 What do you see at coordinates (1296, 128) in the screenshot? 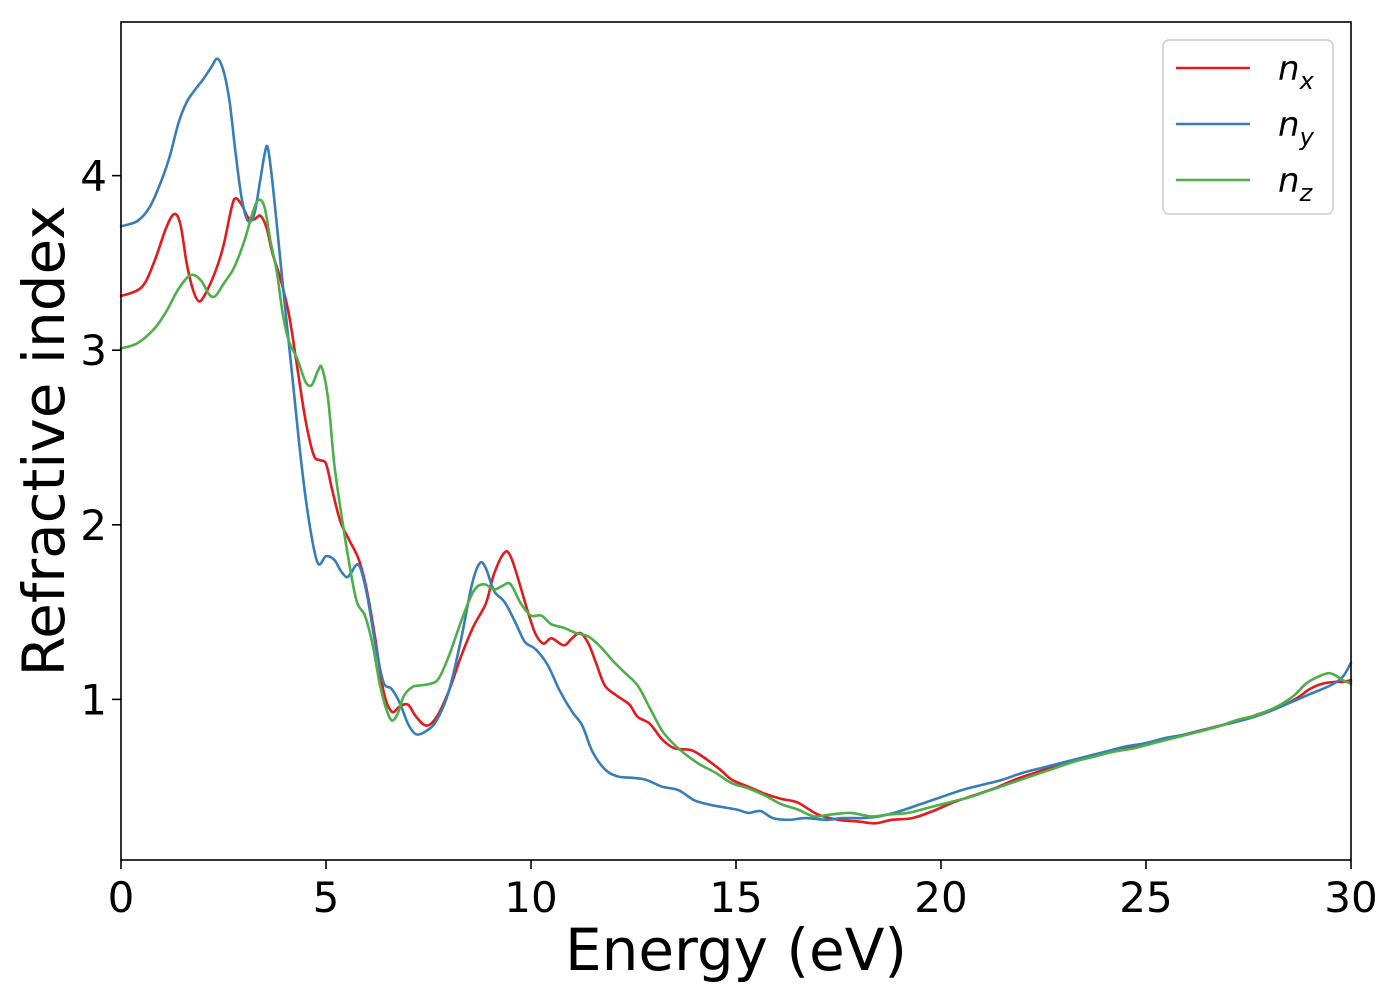
I see `legend-label-y: ny` at bounding box center [1296, 128].